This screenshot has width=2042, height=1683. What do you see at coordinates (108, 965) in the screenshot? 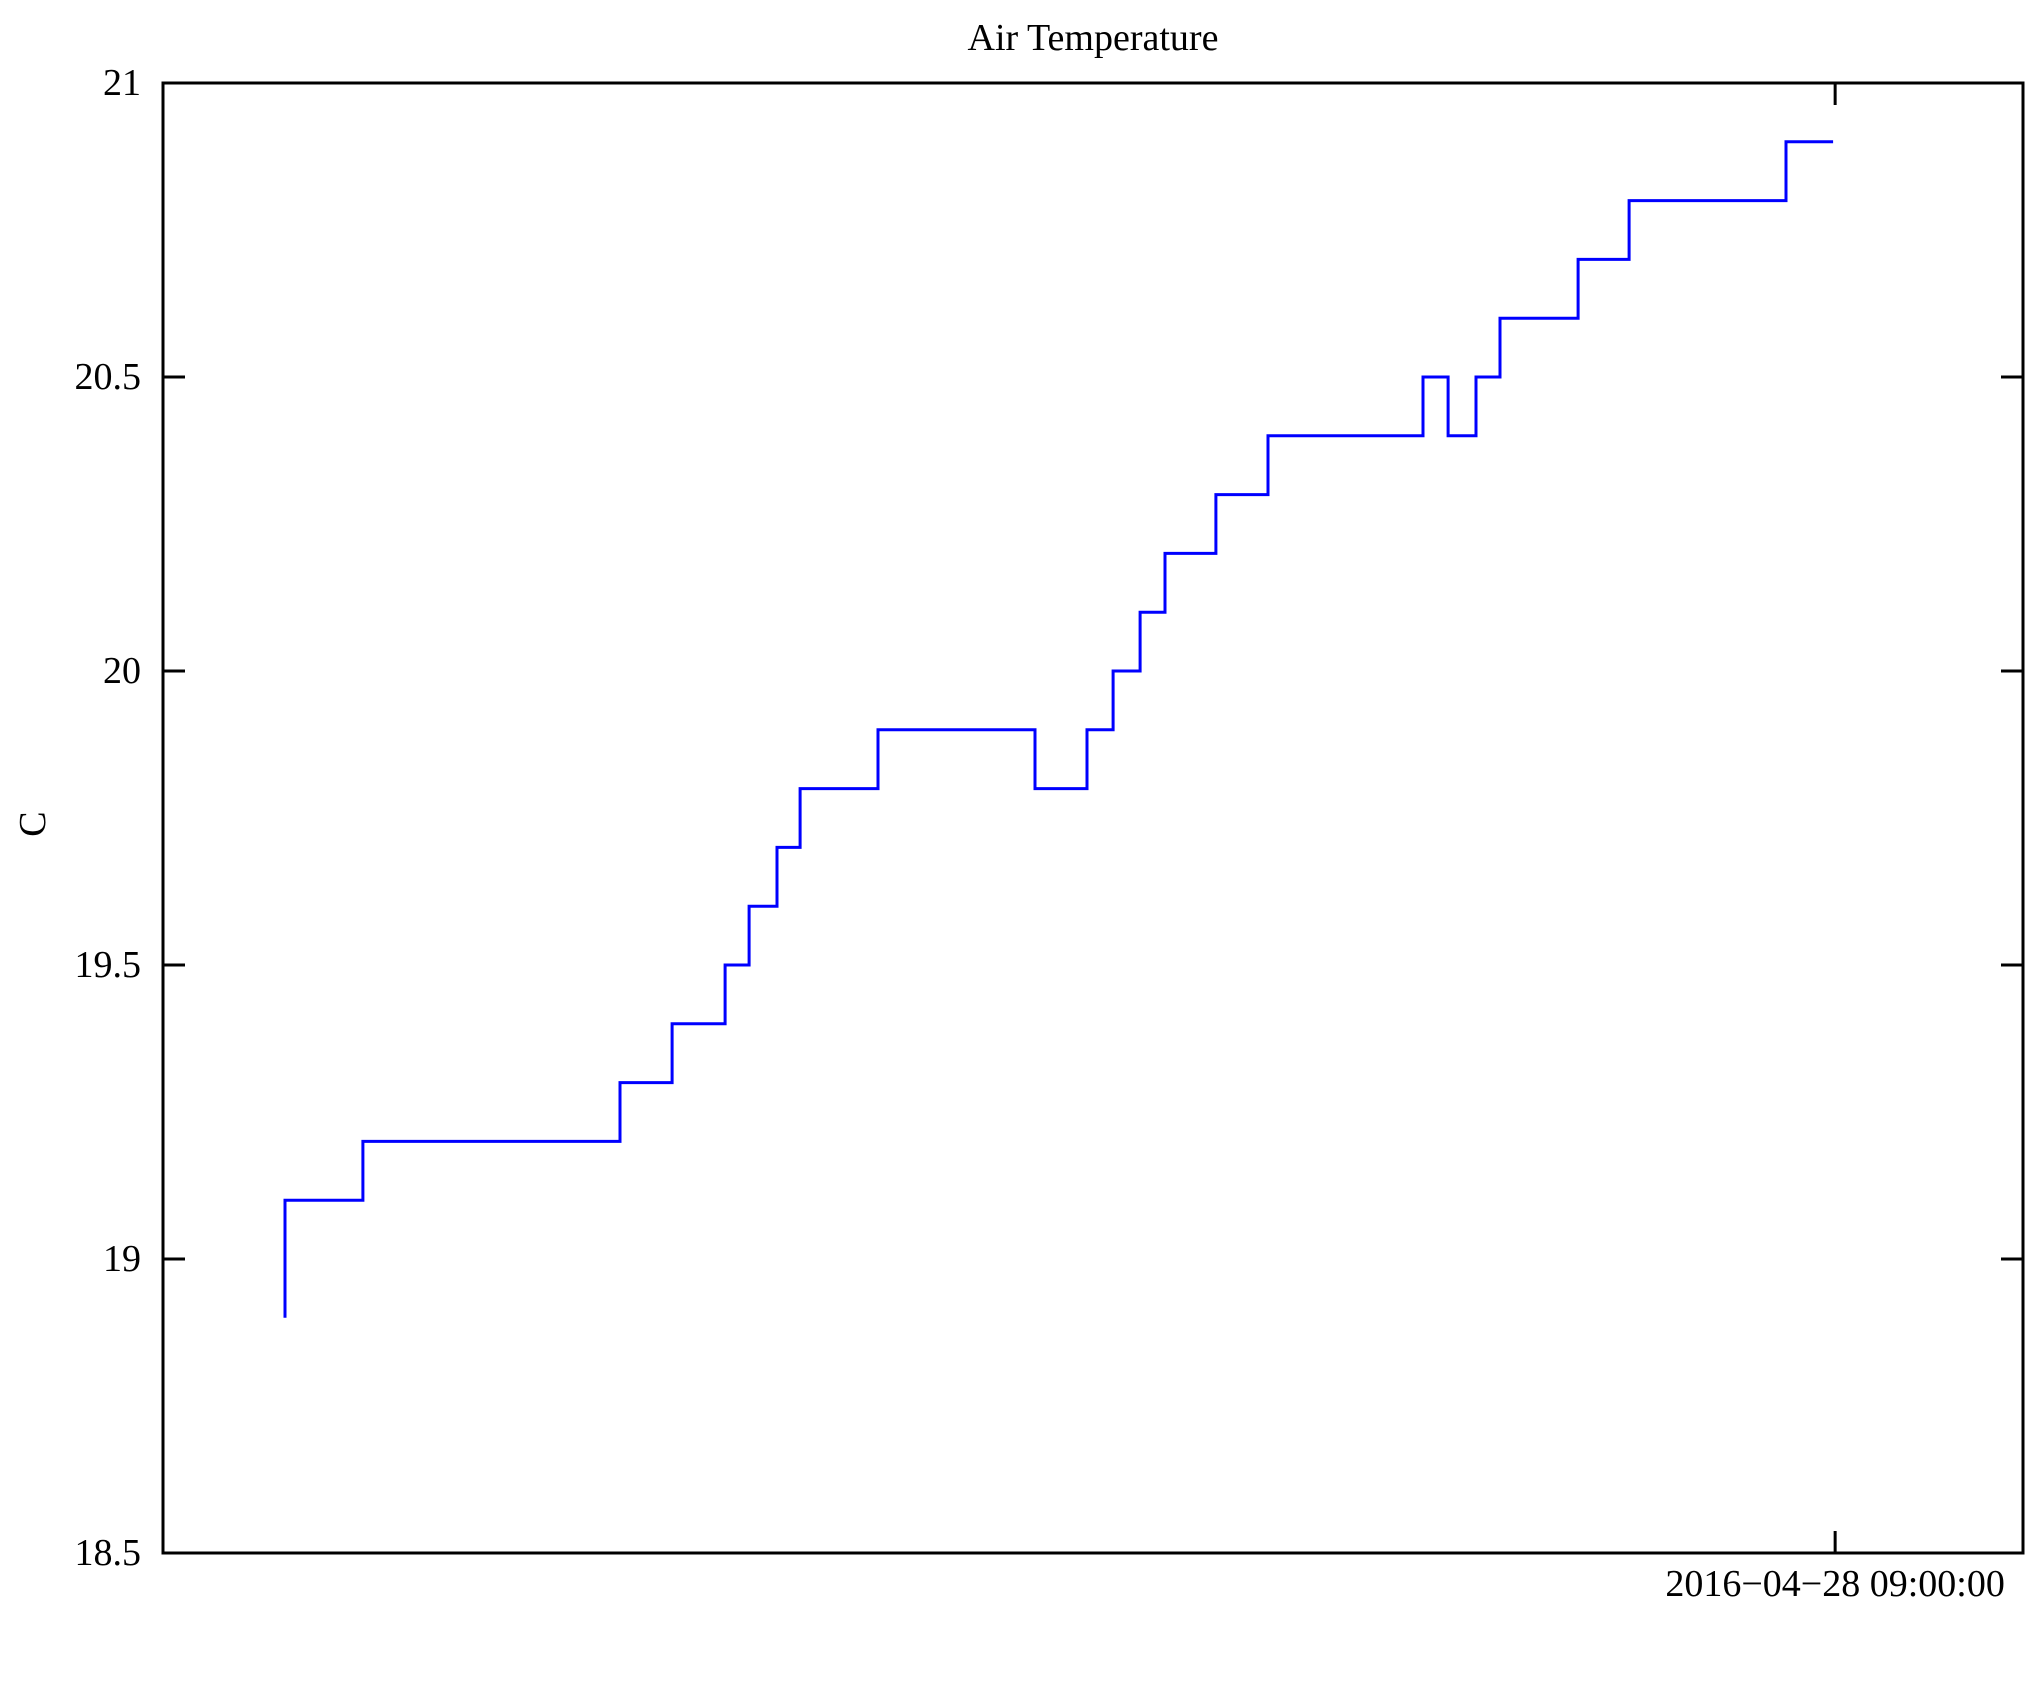
I see `y-tick-label-19-5: 19.5` at bounding box center [108, 965].